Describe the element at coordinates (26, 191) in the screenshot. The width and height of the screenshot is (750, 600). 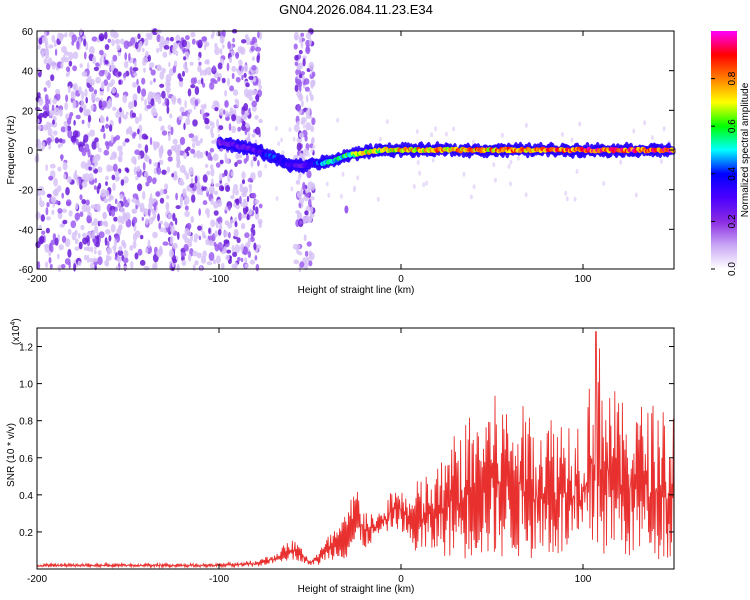
I see `spectrogram-y-tick-label: -20` at that location.